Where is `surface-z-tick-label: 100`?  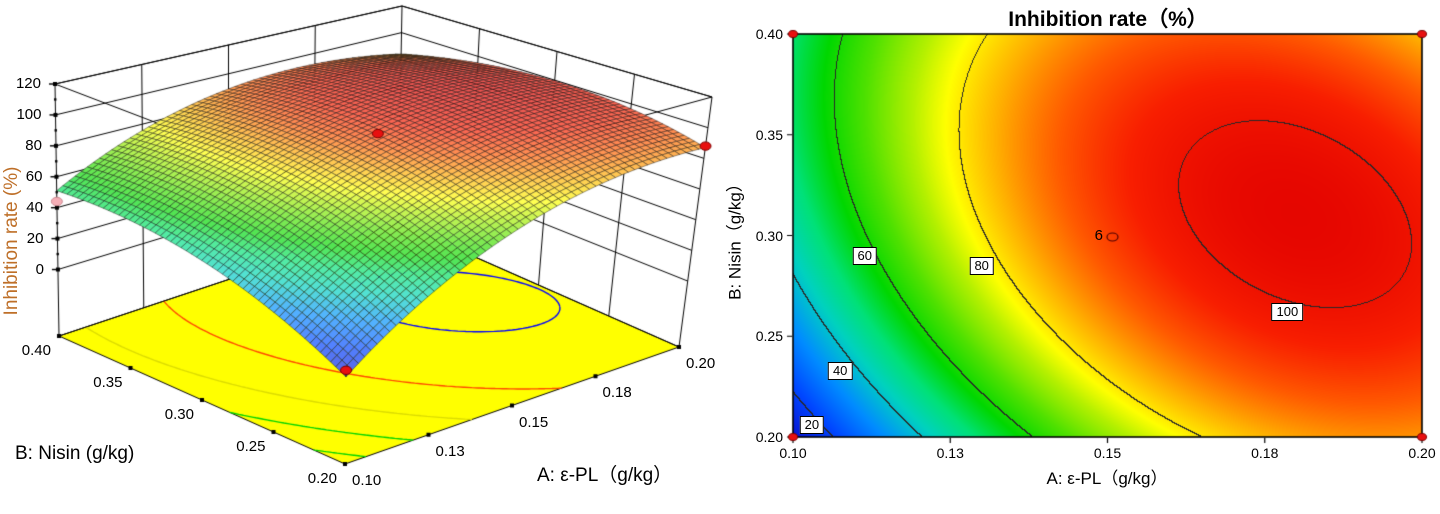
surface-z-tick-label: 100 is located at coordinates (29, 114).